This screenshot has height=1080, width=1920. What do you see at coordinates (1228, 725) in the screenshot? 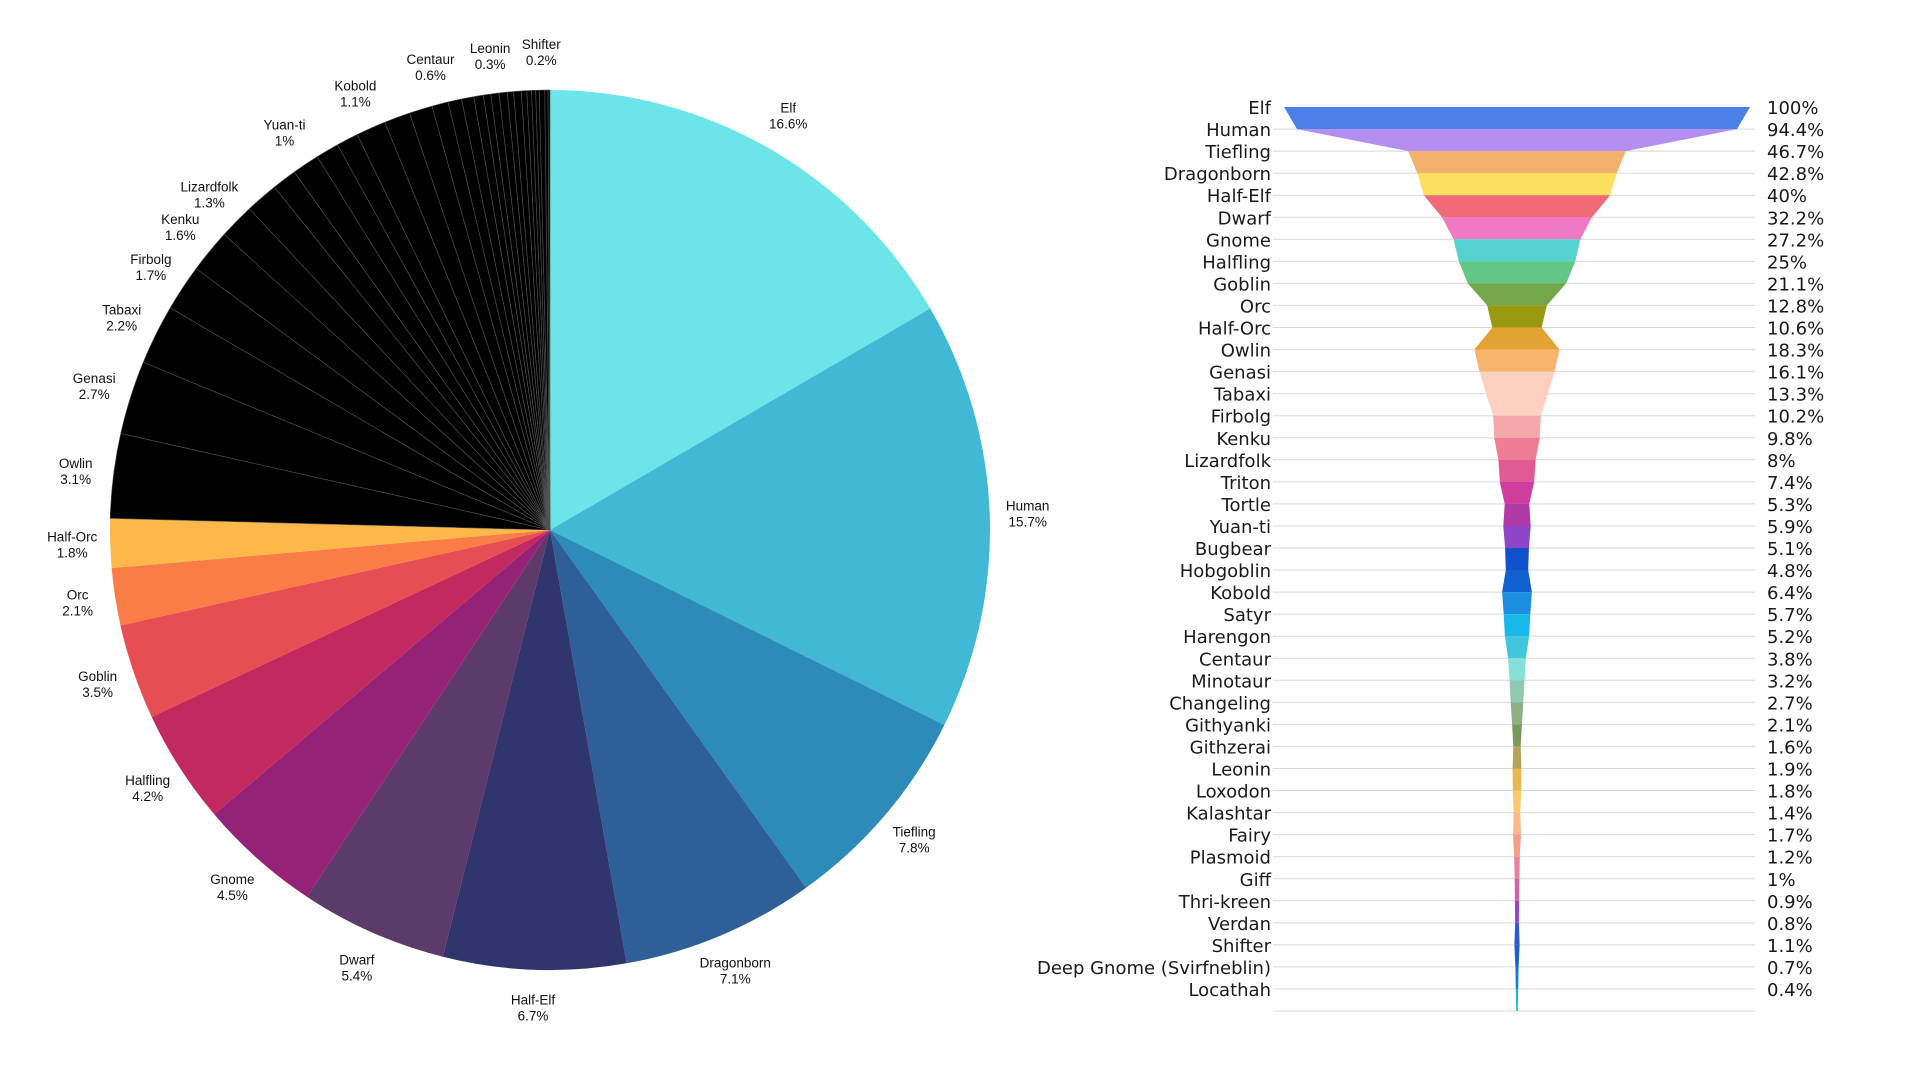
I see `funnel-category-label: Githyanki` at bounding box center [1228, 725].